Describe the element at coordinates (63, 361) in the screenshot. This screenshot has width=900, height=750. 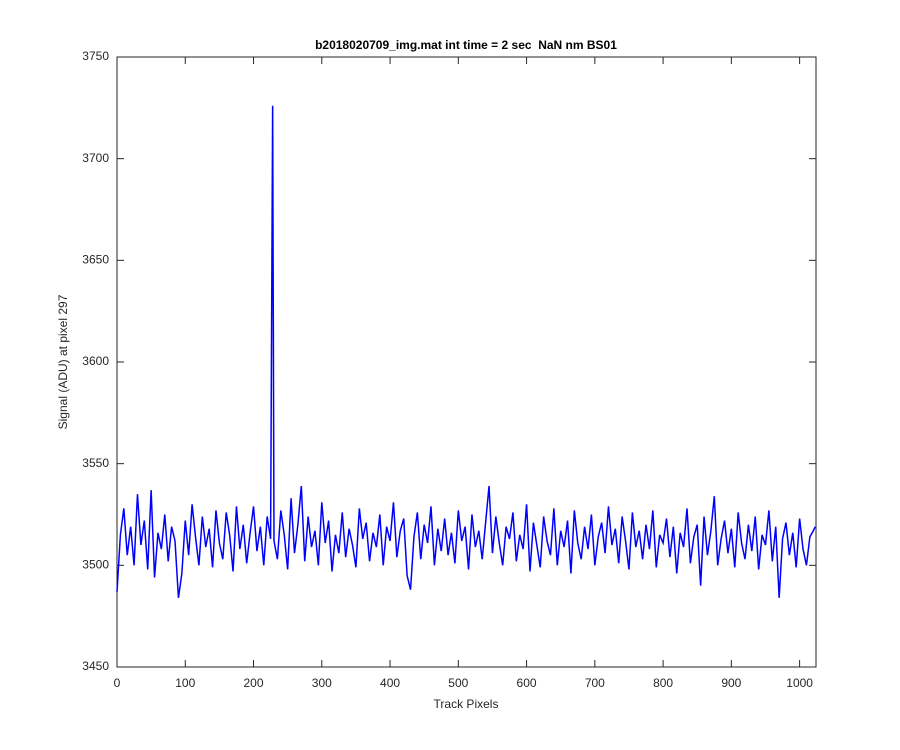
I see `y-axis-label: Signal (ADU) at pixel 297` at that location.